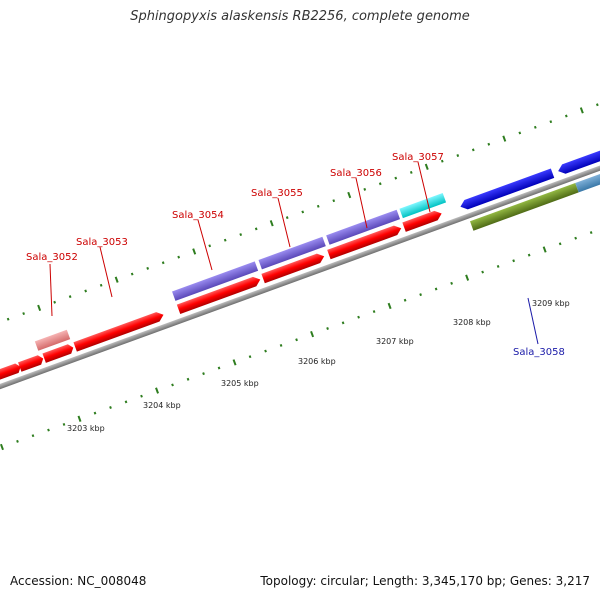 Image resolution: width=600 pixels, height=600 pixels. I want to click on gene-sala-3053-arrow, so click(119, 331).